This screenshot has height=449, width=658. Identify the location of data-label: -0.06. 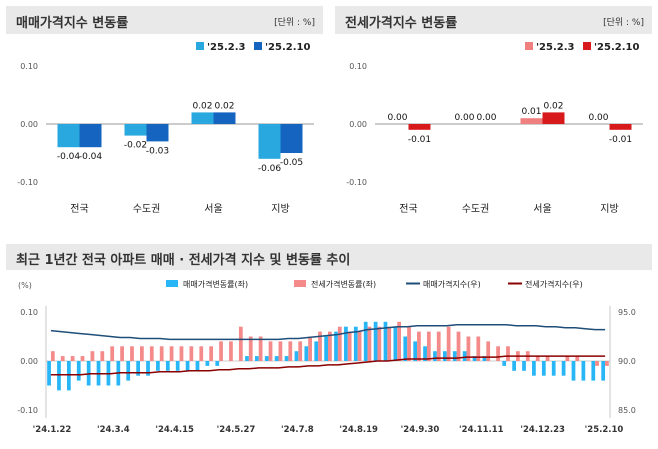
(270, 169).